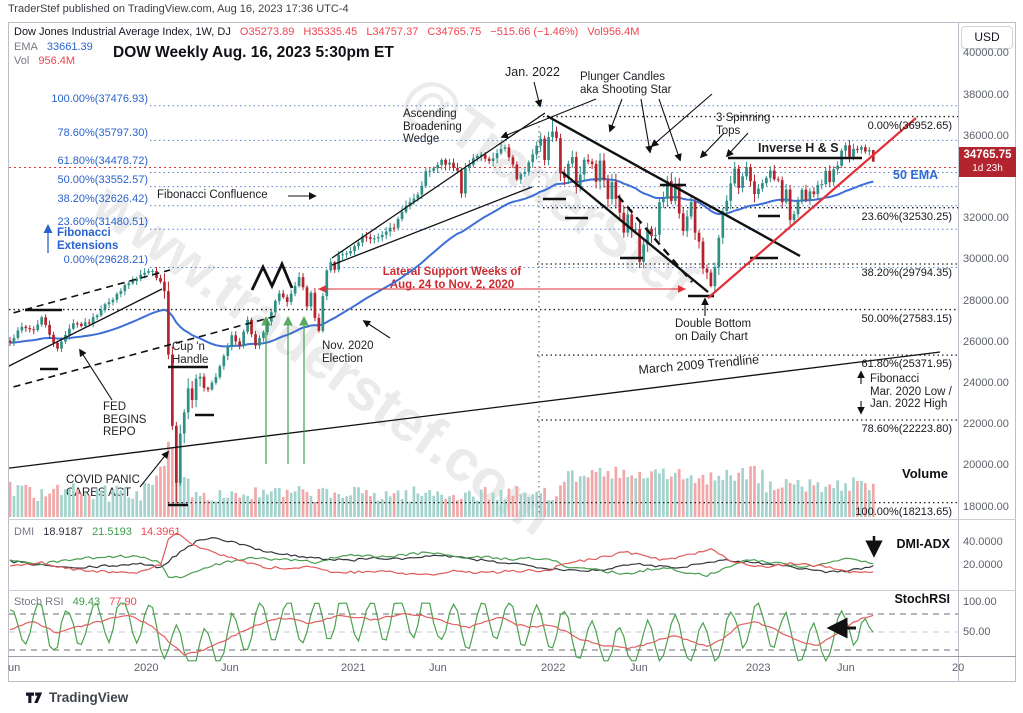 This screenshot has width=1023, height=713. What do you see at coordinates (86, 602) in the screenshot?
I see `stoch-k-value: 49.43` at bounding box center [86, 602].